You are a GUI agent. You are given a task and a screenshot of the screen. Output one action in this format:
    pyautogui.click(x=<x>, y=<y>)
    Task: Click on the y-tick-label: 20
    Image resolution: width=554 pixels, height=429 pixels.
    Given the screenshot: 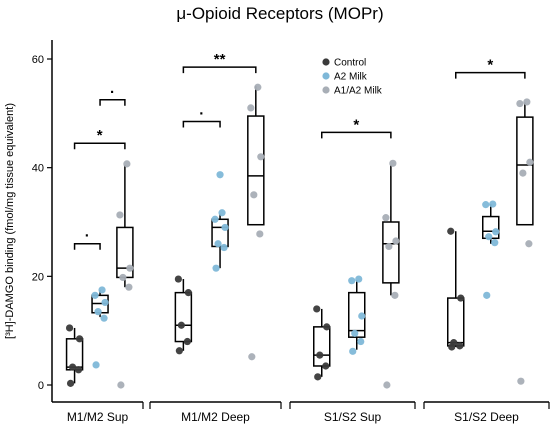 What is the action you would take?
    pyautogui.click(x=38, y=277)
    